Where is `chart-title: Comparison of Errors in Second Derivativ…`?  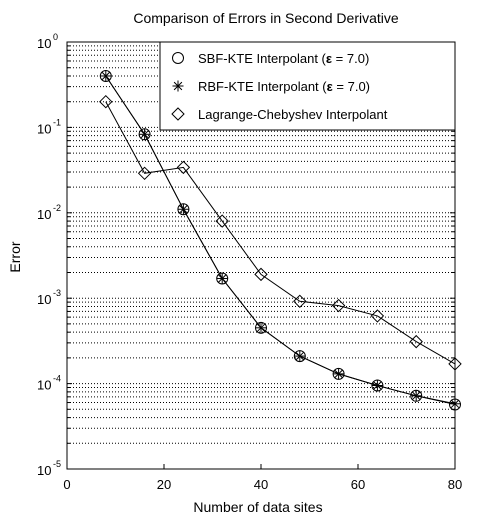
chart-title: Comparison of Errors in Second Derivativ… is located at coordinates (266, 18).